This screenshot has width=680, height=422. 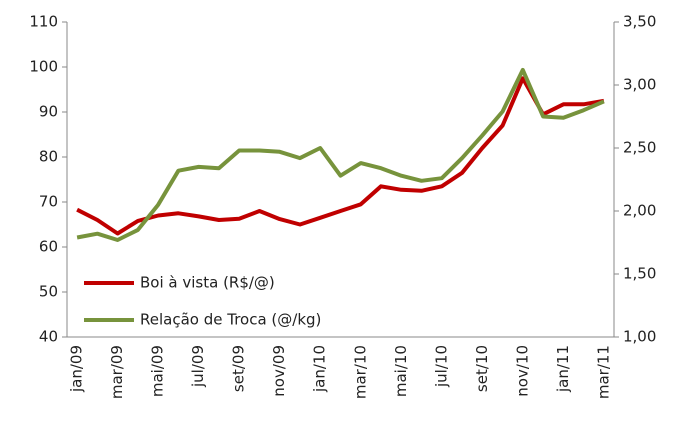 I want to click on x-tick-label: mai/09, so click(x=158, y=371).